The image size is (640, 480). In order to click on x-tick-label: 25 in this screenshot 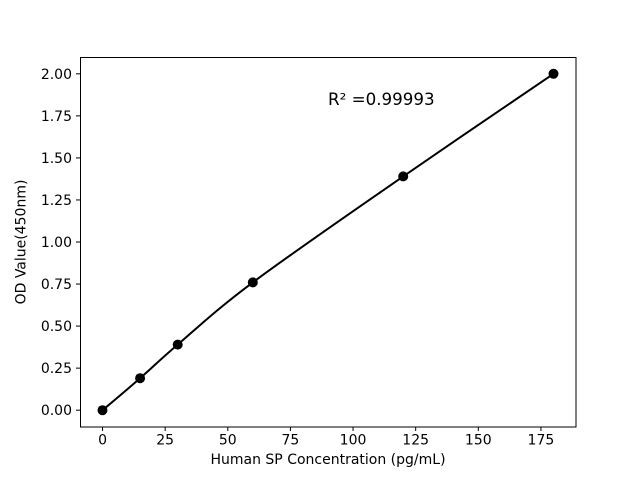, I will do `click(165, 441)`.